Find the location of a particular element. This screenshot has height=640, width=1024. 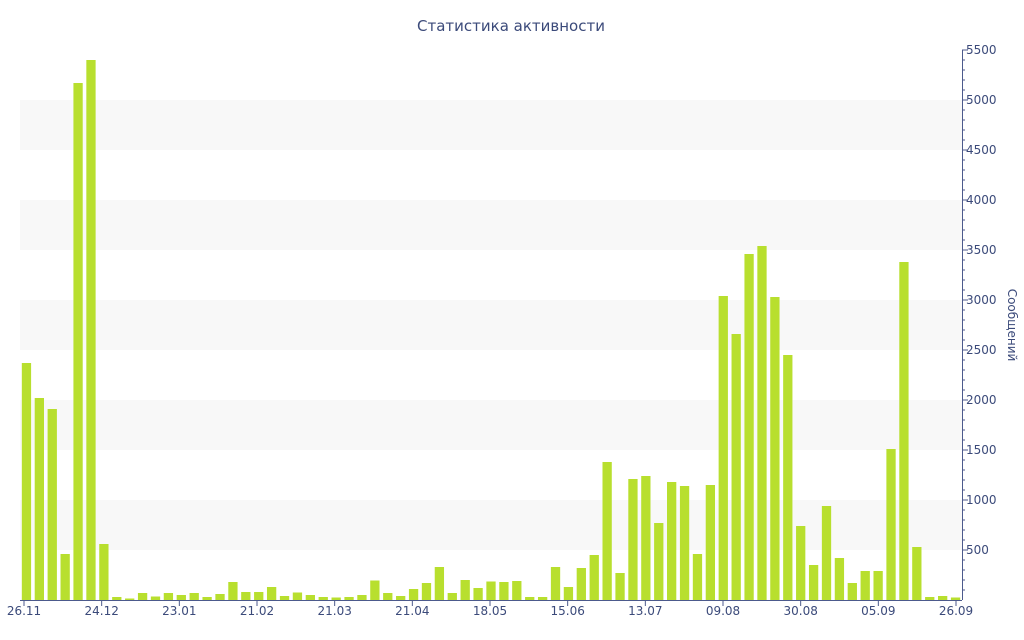

y-tick-label: 2500 is located at coordinates (981, 350).